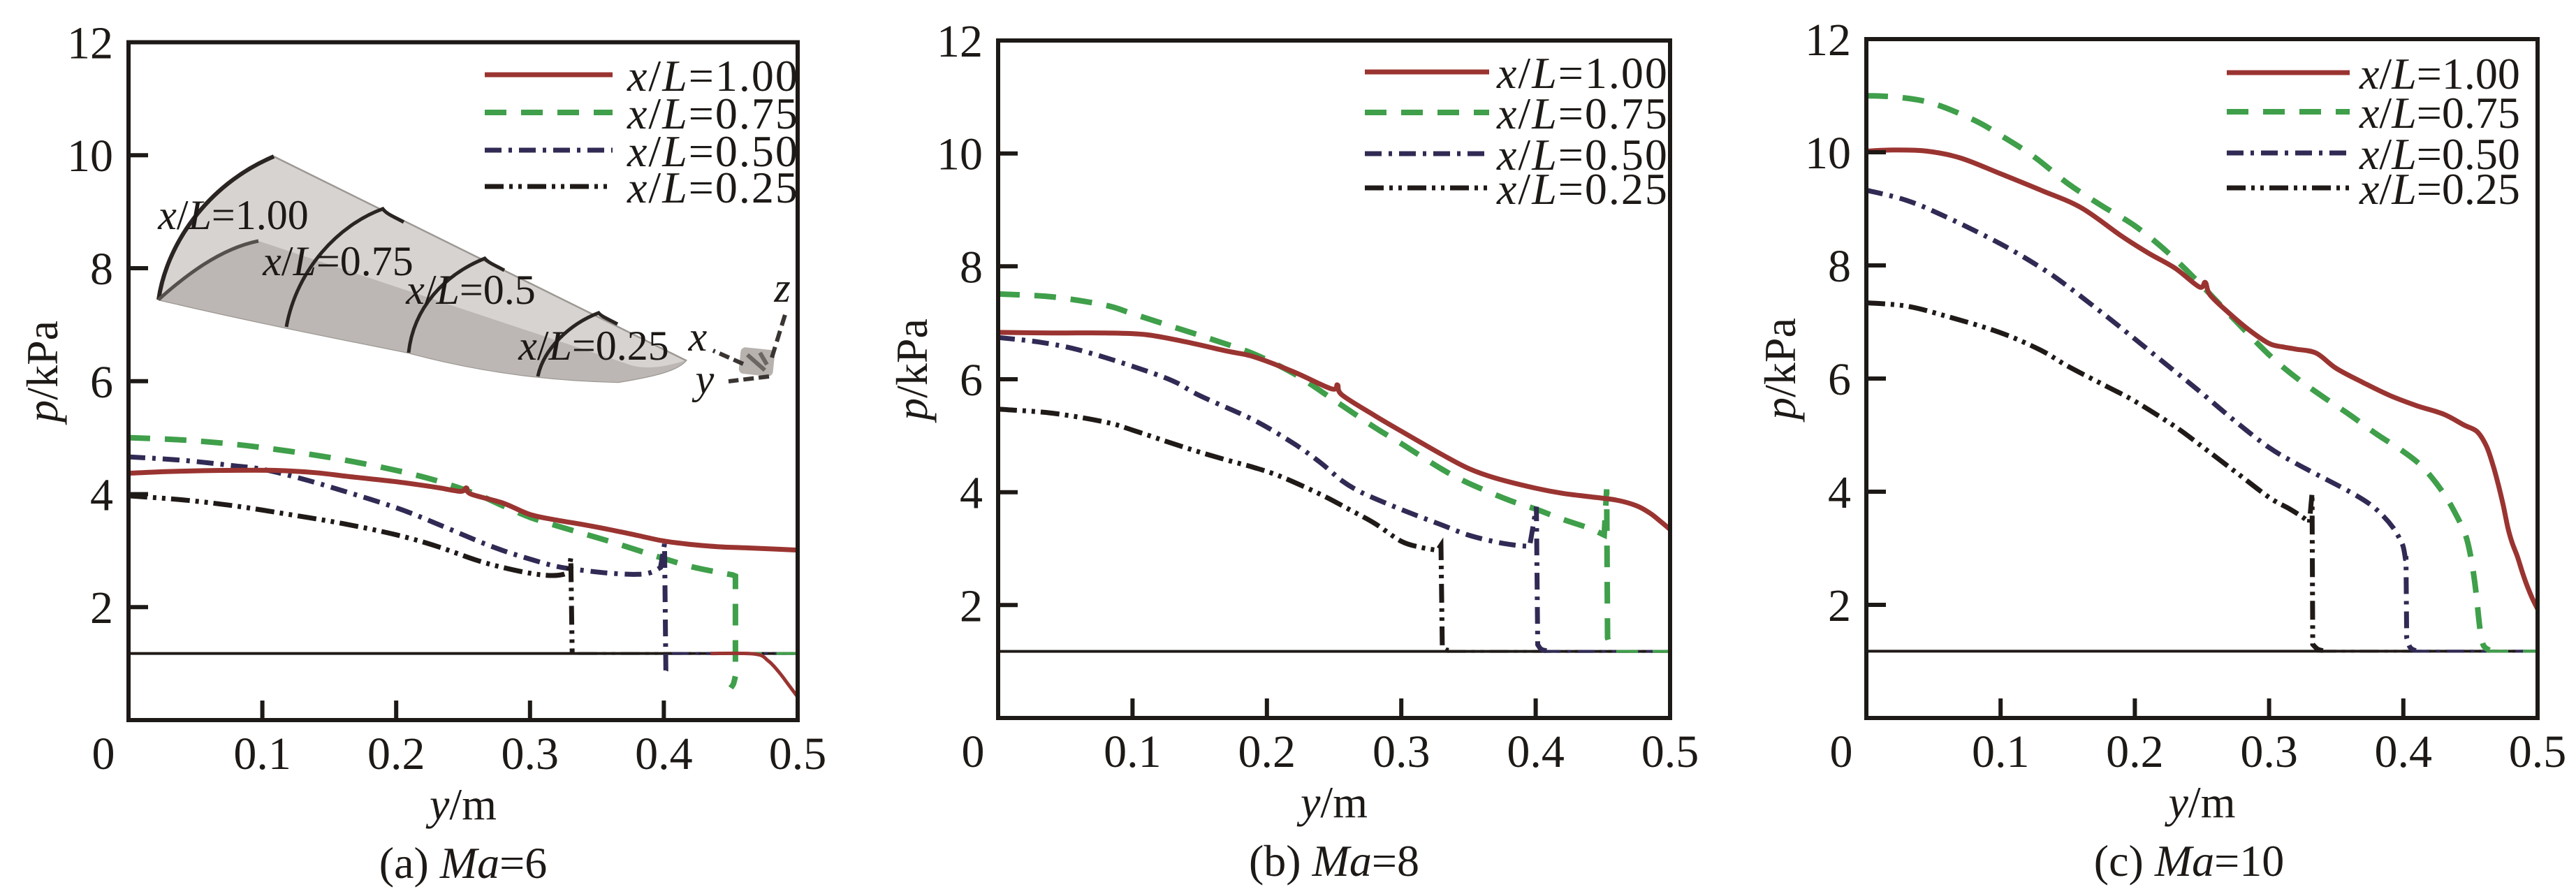 This screenshot has width=2576, height=894. Describe the element at coordinates (463, 863) in the screenshot. I see `svg-text: (a) Ma=6` at that location.